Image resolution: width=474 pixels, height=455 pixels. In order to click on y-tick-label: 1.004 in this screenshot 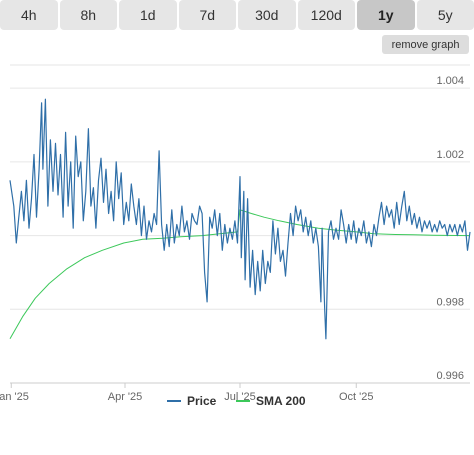, I will do `click(450, 81)`.